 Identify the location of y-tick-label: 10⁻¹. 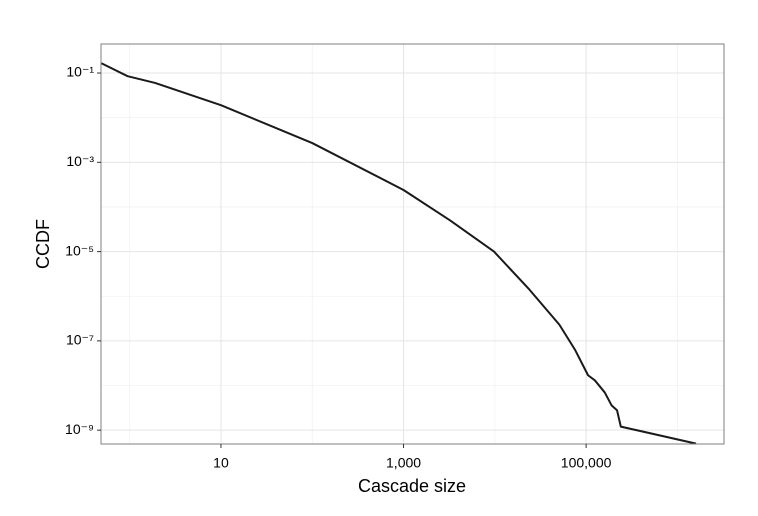
(80, 72).